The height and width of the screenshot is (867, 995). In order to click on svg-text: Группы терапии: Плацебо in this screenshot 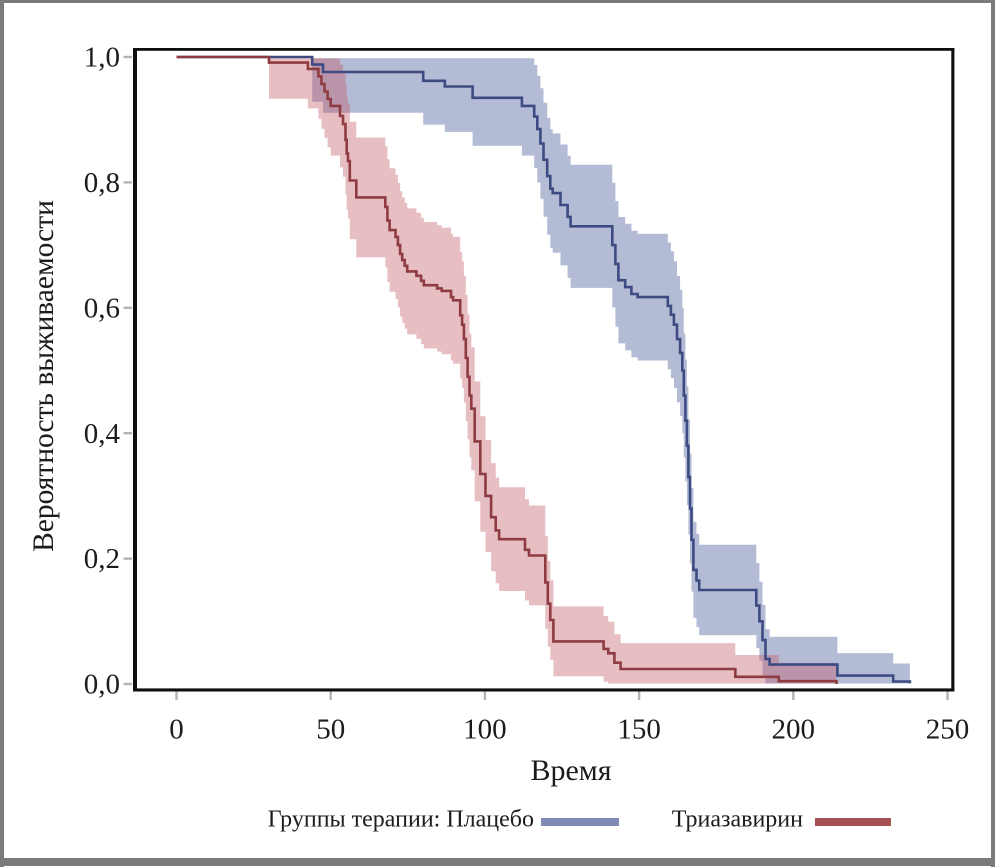, I will do `click(401, 820)`.